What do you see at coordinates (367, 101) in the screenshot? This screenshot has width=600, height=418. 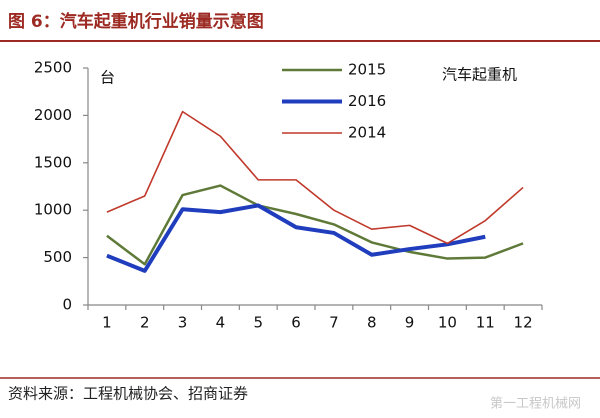 I see `legend-label: 2016` at bounding box center [367, 101].